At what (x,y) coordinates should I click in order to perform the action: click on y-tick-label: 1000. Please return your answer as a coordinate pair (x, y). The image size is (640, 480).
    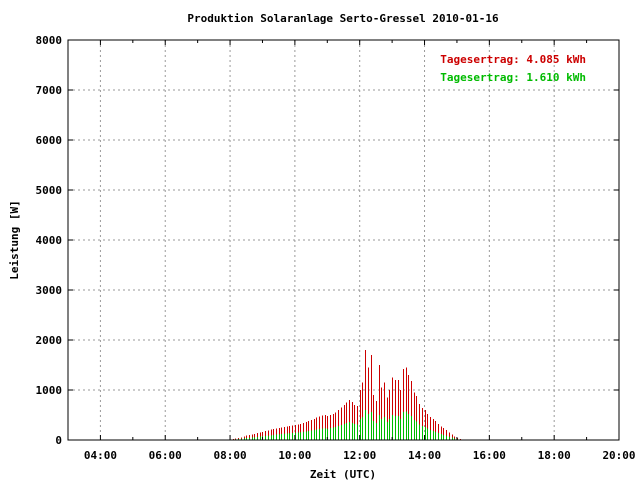
    Looking at the image, I should click on (49, 390).